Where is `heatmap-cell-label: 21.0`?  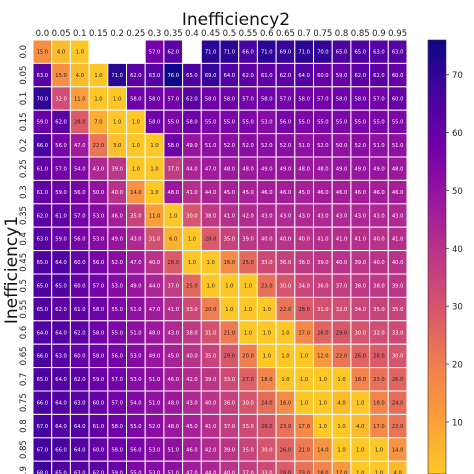 heatmap-cell-label: 21.0 is located at coordinates (304, 450).